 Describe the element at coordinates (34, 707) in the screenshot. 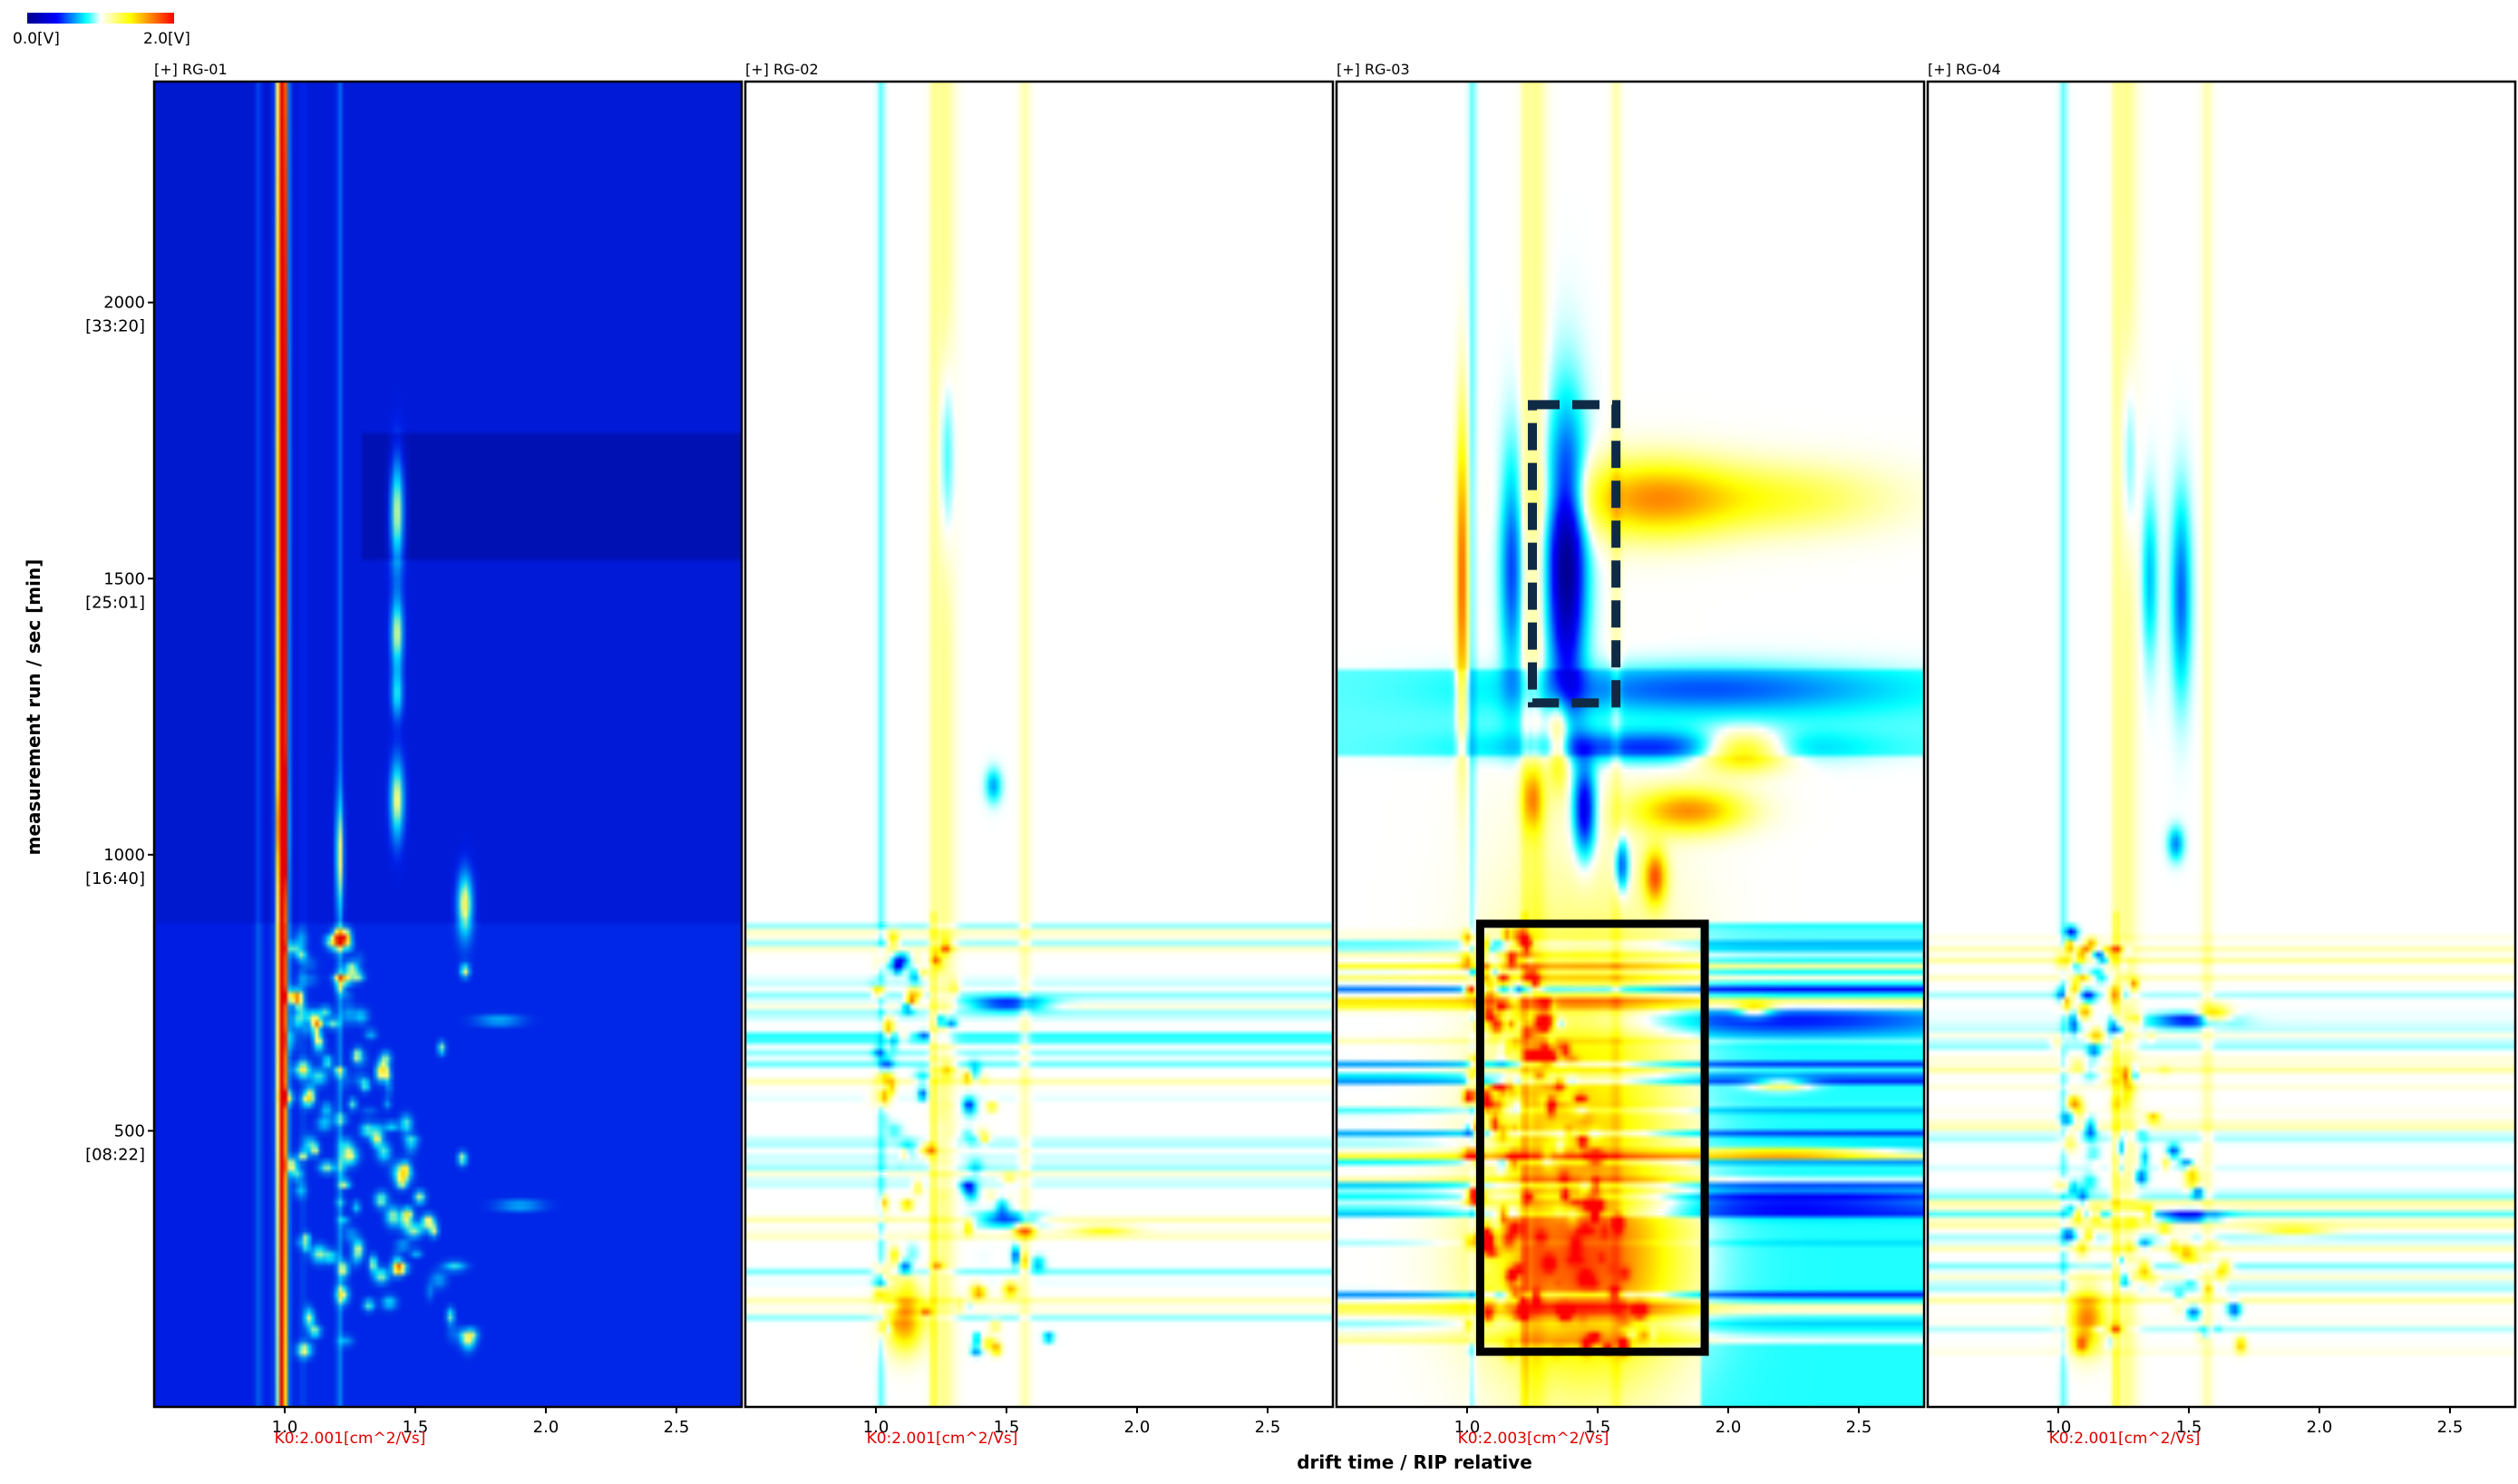

I see `y-axis-title: measurement run / sec [min]` at that location.